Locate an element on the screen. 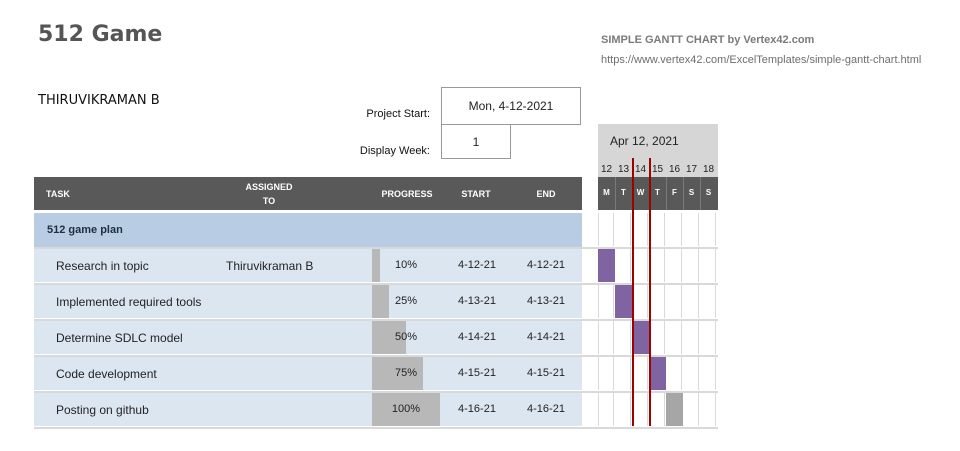 This screenshot has height=451, width=960. col-end: END is located at coordinates (546, 194).